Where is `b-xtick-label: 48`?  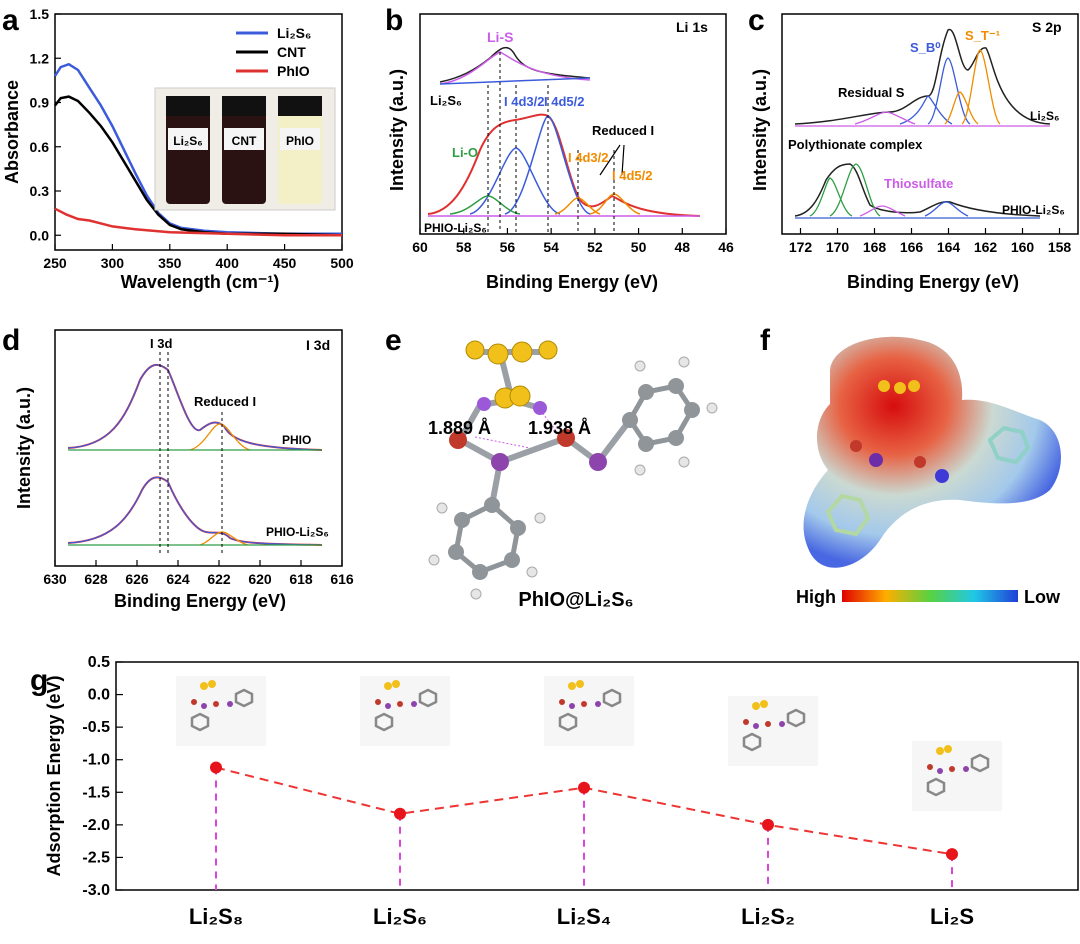
b-xtick-label: 48 is located at coordinates (682, 247).